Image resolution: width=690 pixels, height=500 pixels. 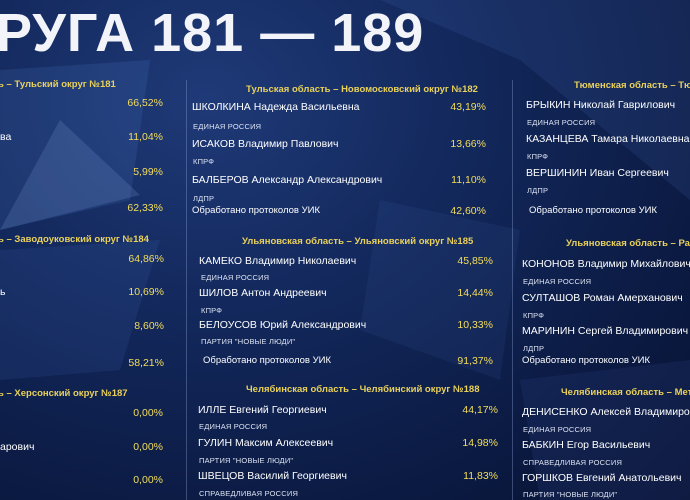 What do you see at coordinates (145, 137) in the screenshot?
I see `candidate-percent: 11,04%` at bounding box center [145, 137].